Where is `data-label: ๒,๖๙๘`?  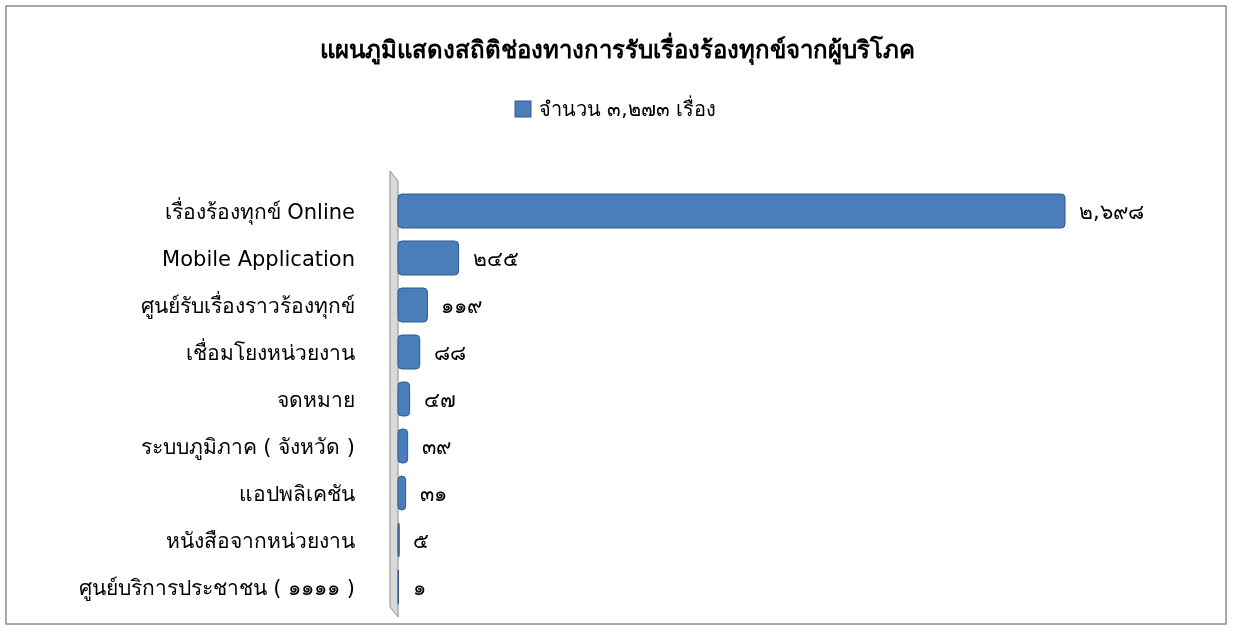 data-label: ๒,๖๙๘ is located at coordinates (1111, 212).